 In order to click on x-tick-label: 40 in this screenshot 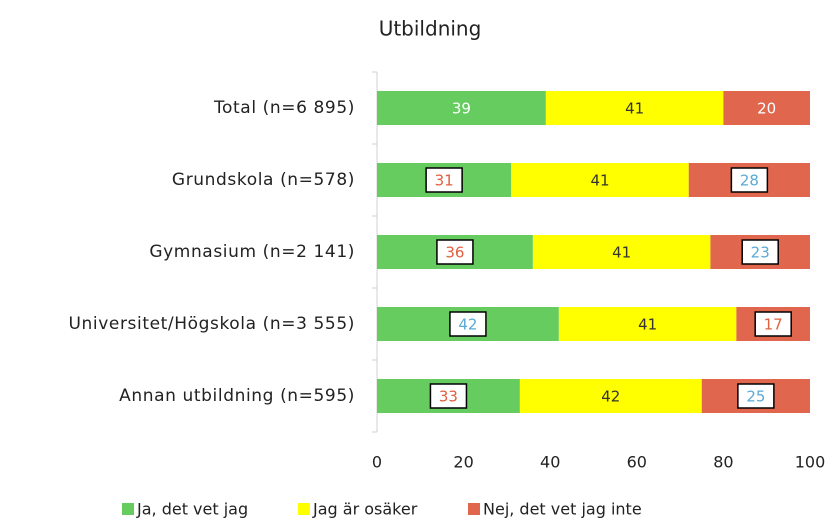, I will do `click(550, 462)`.